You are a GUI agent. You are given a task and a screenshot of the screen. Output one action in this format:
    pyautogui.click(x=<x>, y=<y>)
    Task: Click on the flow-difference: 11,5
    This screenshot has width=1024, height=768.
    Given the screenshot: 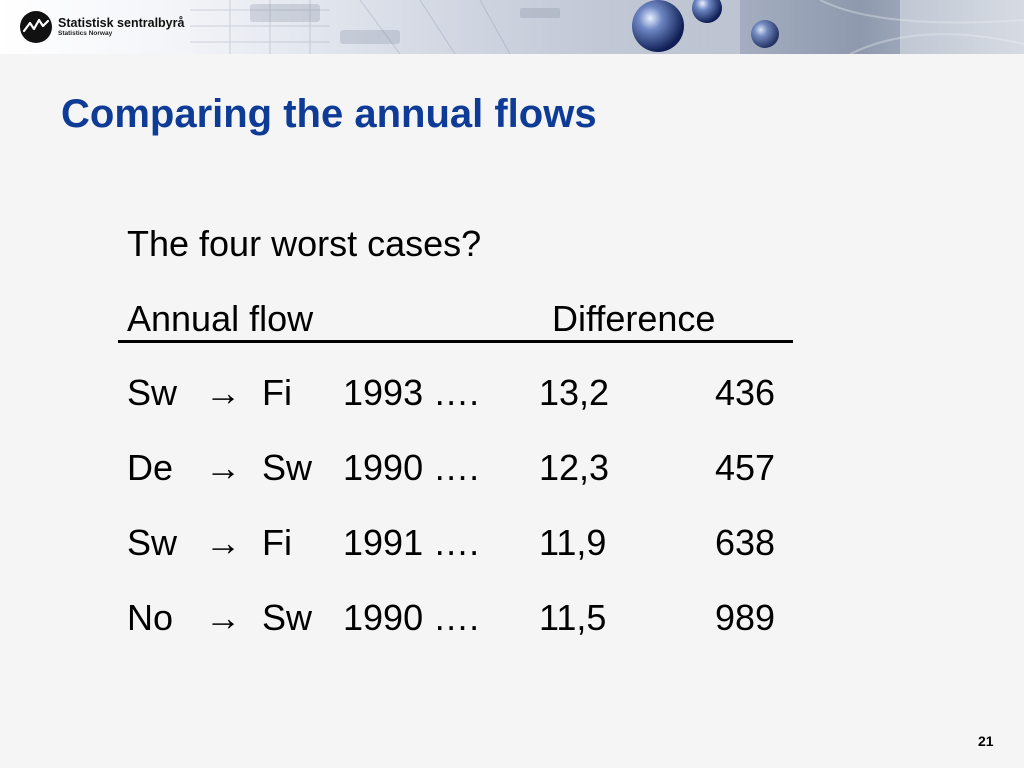 What is the action you would take?
    pyautogui.click(x=573, y=617)
    